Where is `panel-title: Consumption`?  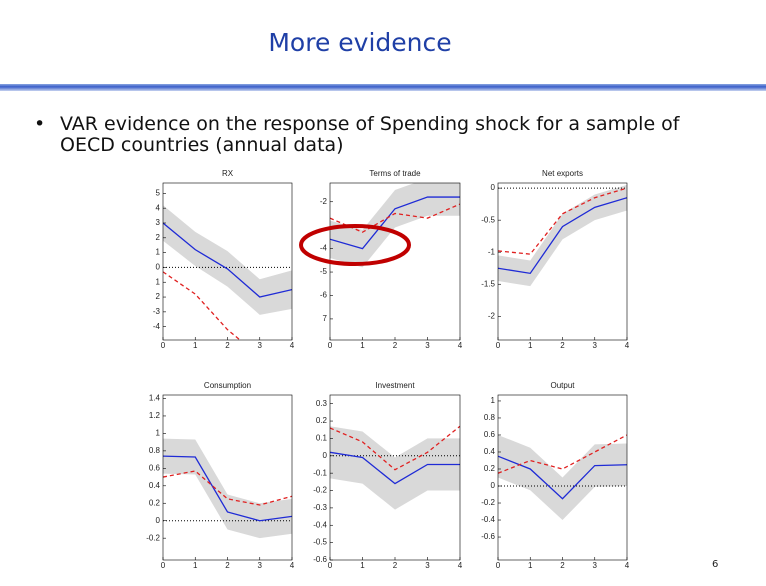 panel-title: Consumption is located at coordinates (227, 385).